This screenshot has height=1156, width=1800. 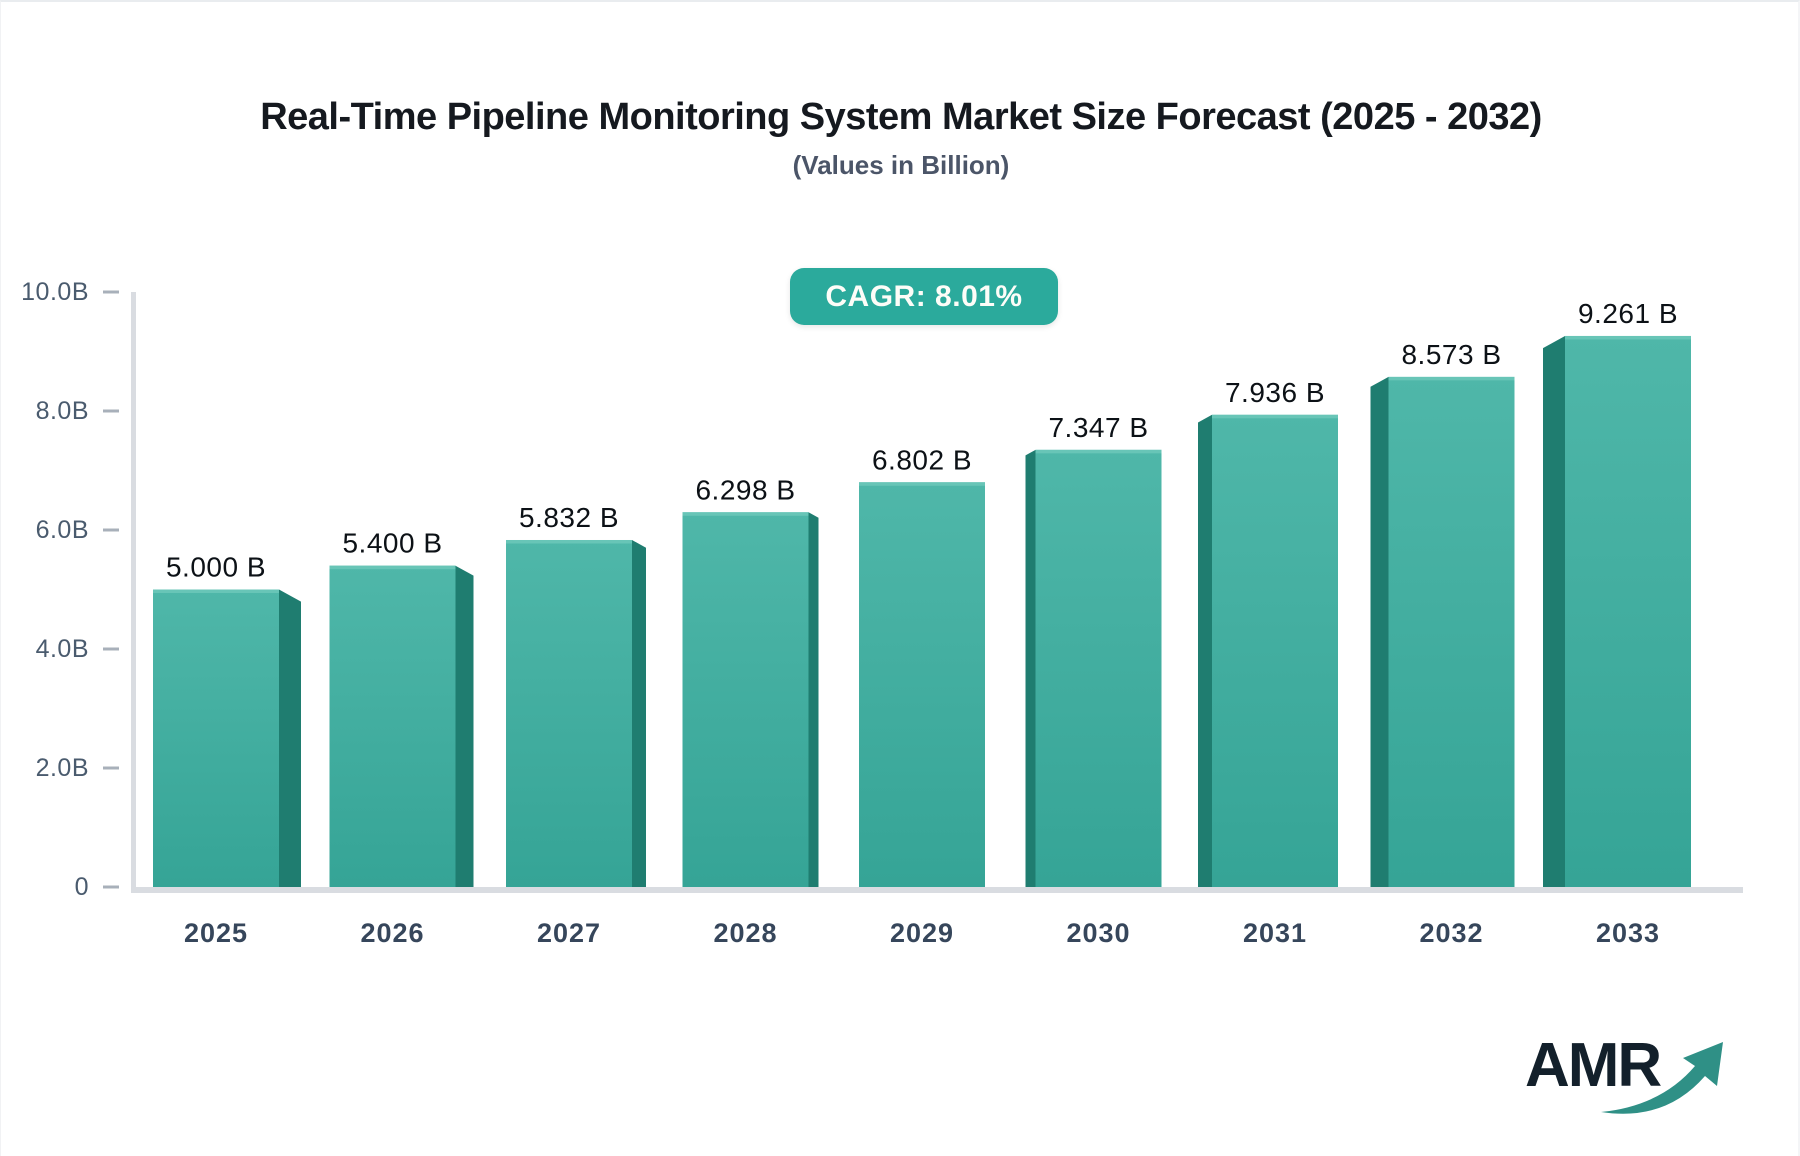 I want to click on y-axis-label: 0, so click(x=82, y=887).